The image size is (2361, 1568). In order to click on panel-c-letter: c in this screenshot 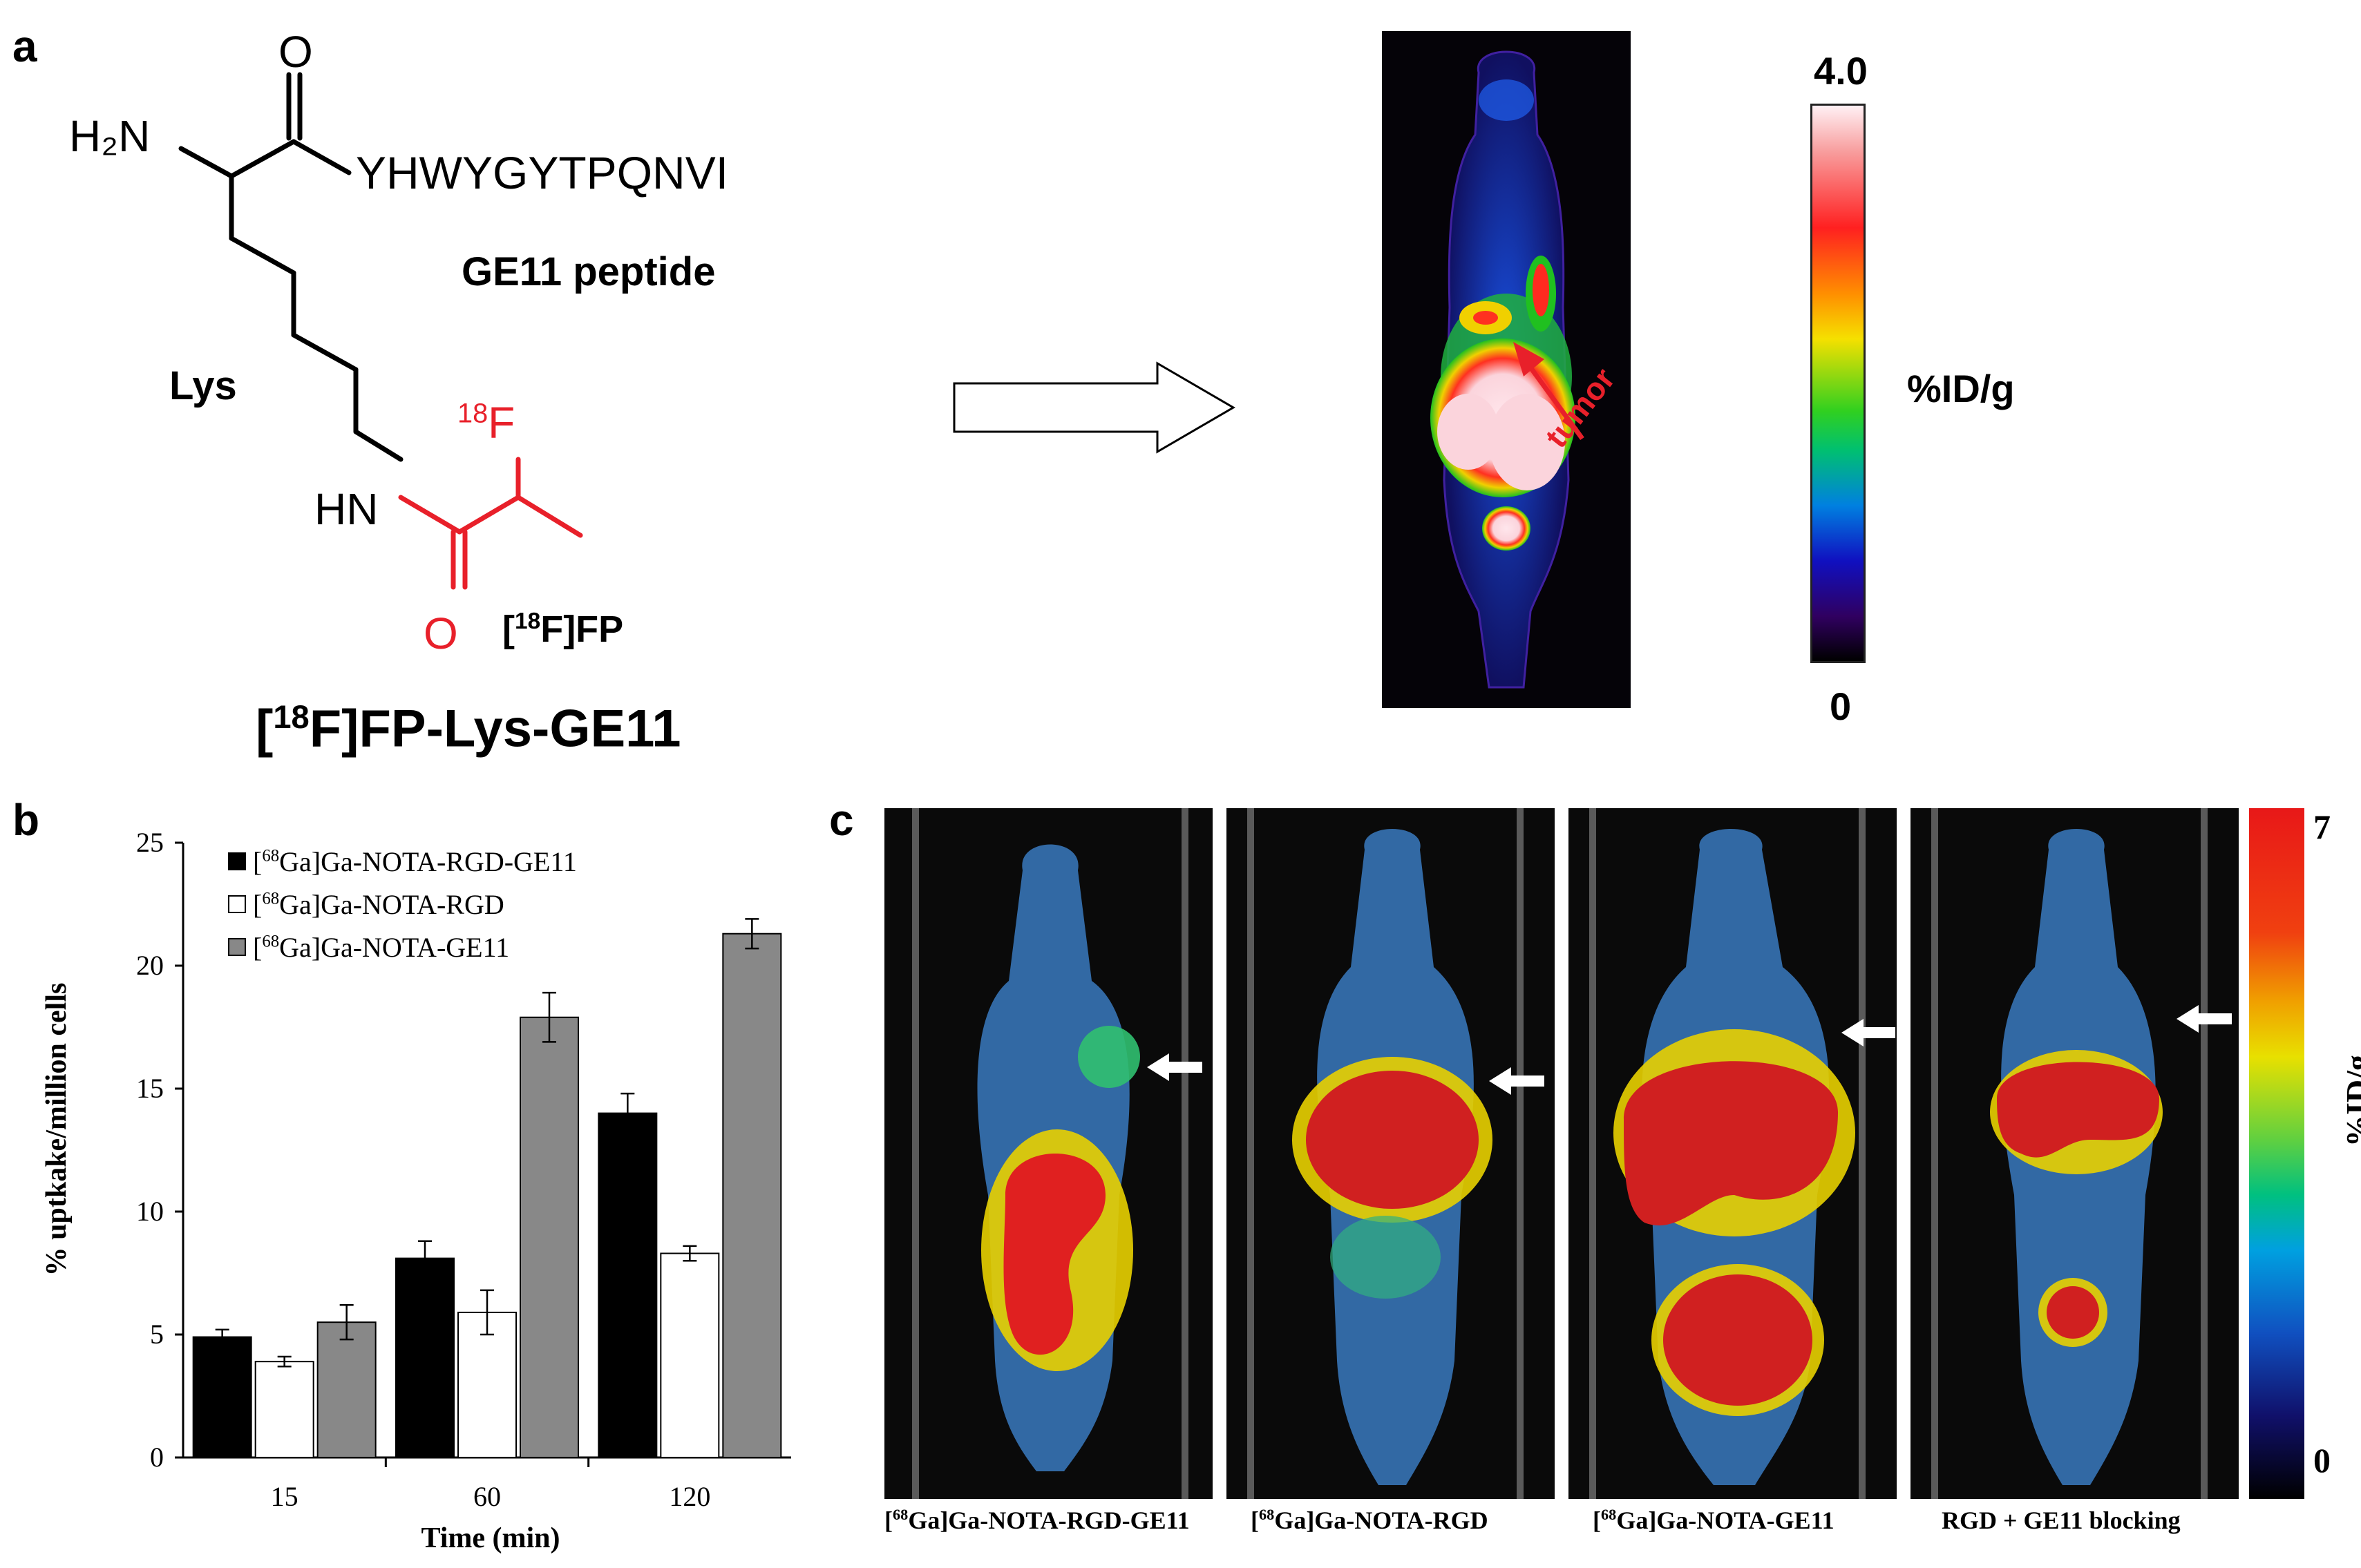, I will do `click(841, 820)`.